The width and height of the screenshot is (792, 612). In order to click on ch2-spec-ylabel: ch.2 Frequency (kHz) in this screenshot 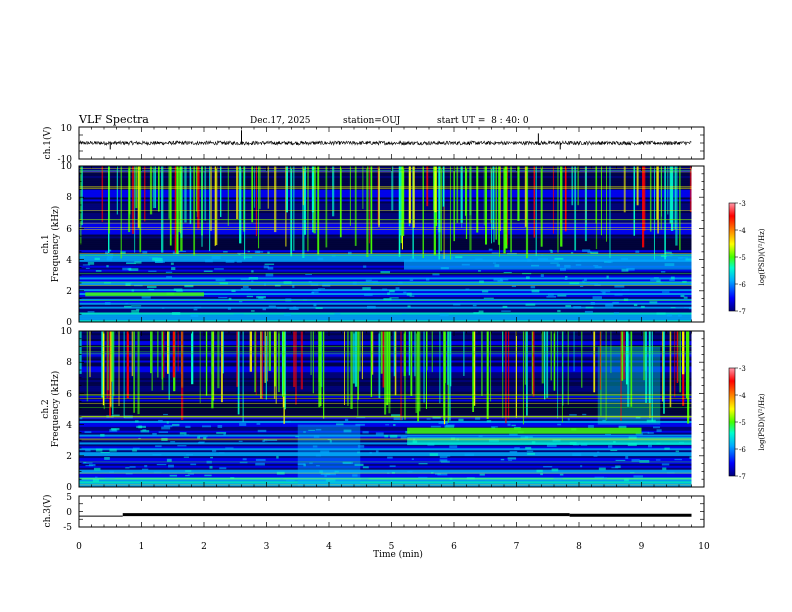, I will do `click(51, 409)`.